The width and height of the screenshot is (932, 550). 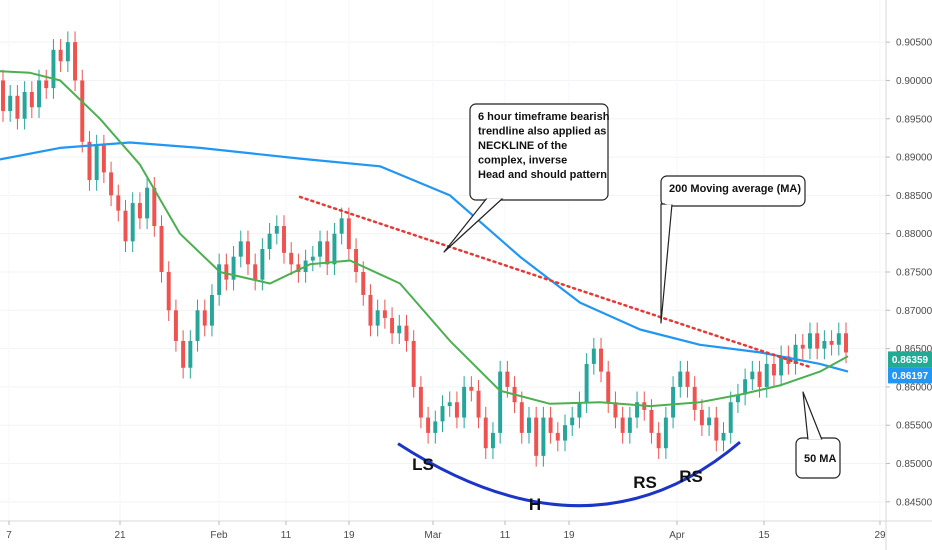 What do you see at coordinates (812, 416) in the screenshot?
I see `ma50-callout-pointer` at bounding box center [812, 416].